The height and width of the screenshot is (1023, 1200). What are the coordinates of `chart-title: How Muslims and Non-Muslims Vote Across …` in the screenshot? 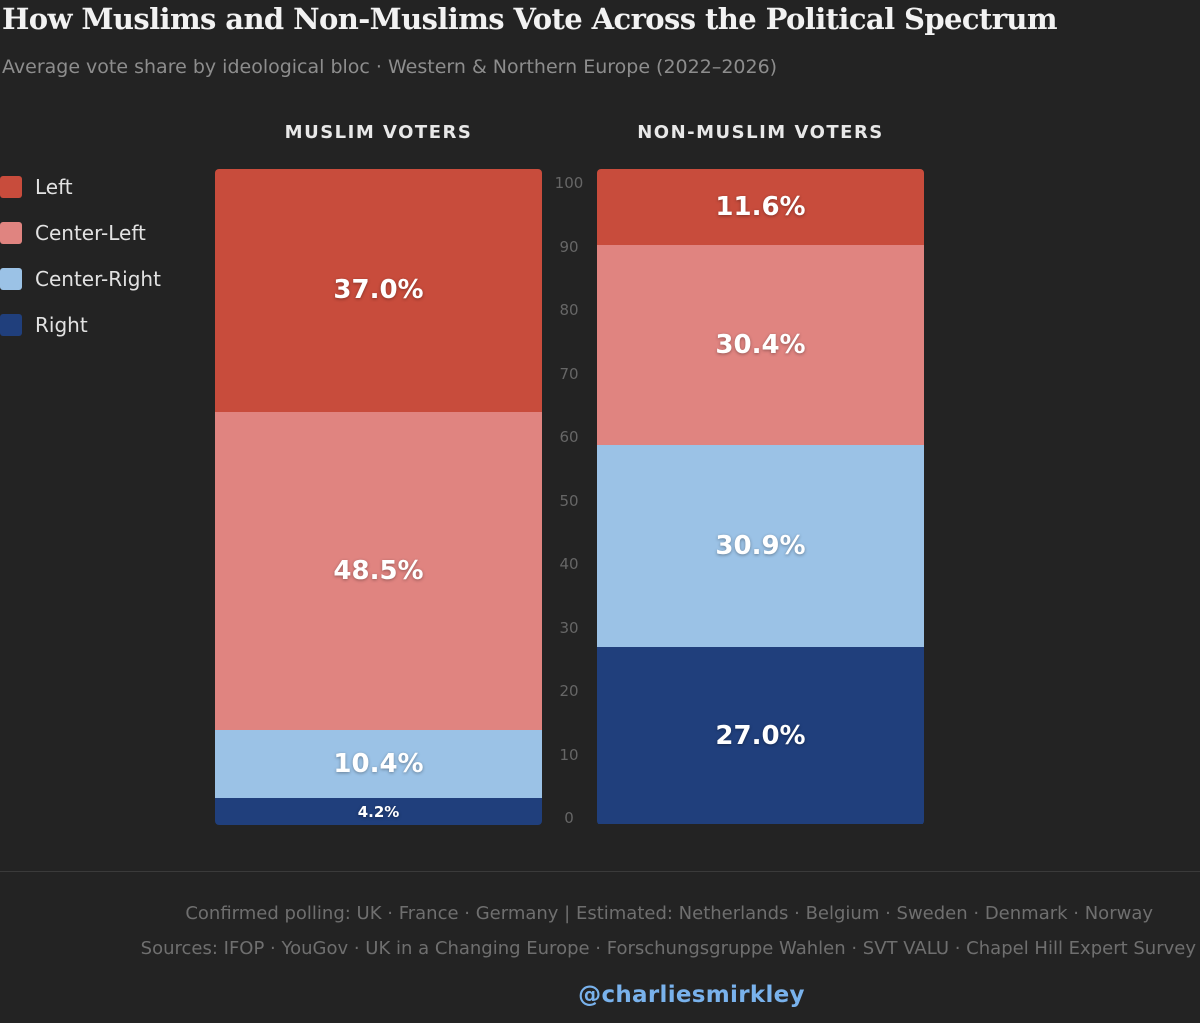 It's located at (530, 19).